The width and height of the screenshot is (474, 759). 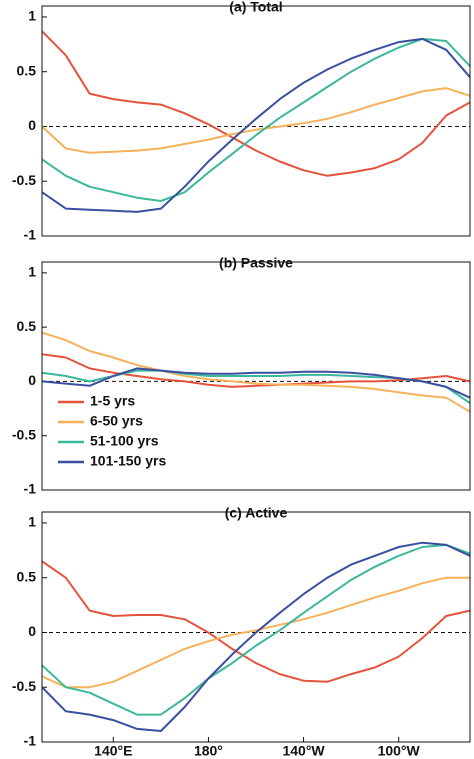 What do you see at coordinates (116, 421) in the screenshot?
I see `legend-label: 6-50 yrs` at bounding box center [116, 421].